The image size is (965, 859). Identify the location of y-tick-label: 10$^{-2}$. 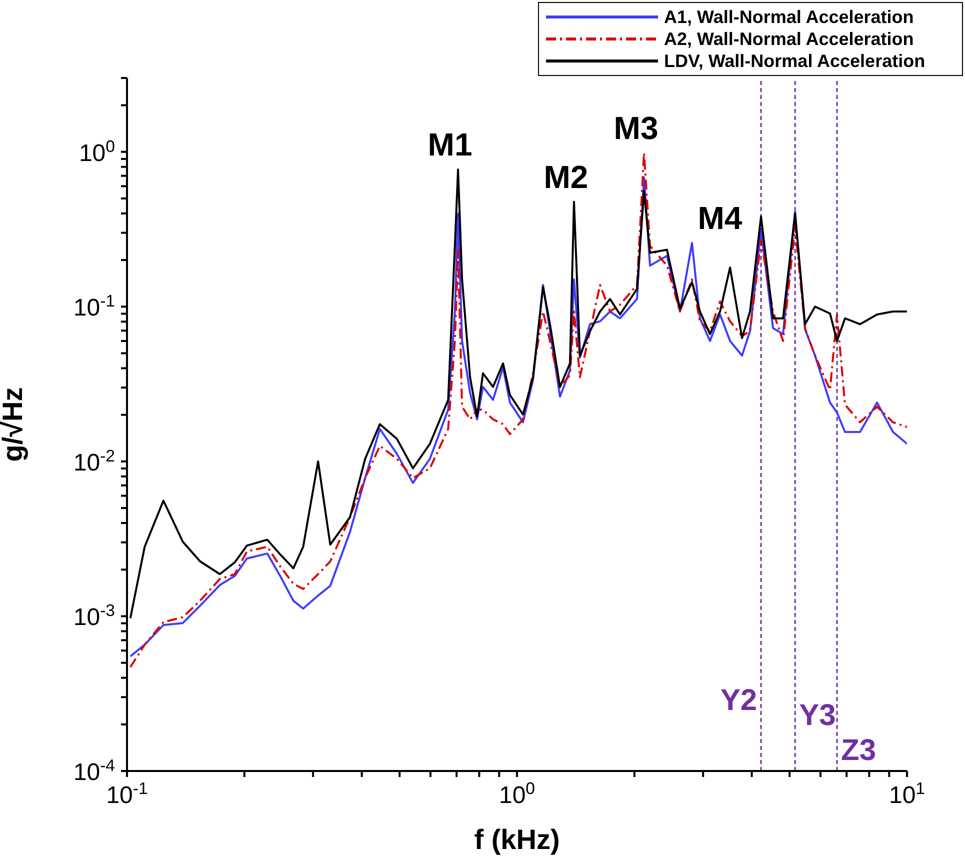
(94, 461).